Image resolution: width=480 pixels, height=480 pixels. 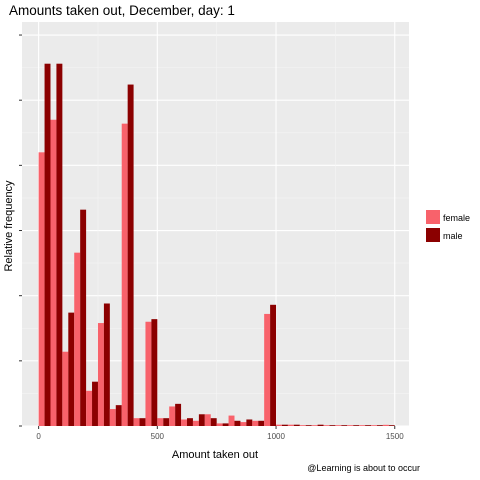 What do you see at coordinates (363, 468) in the screenshot?
I see `chart-caption: @Learning is about to occur` at bounding box center [363, 468].